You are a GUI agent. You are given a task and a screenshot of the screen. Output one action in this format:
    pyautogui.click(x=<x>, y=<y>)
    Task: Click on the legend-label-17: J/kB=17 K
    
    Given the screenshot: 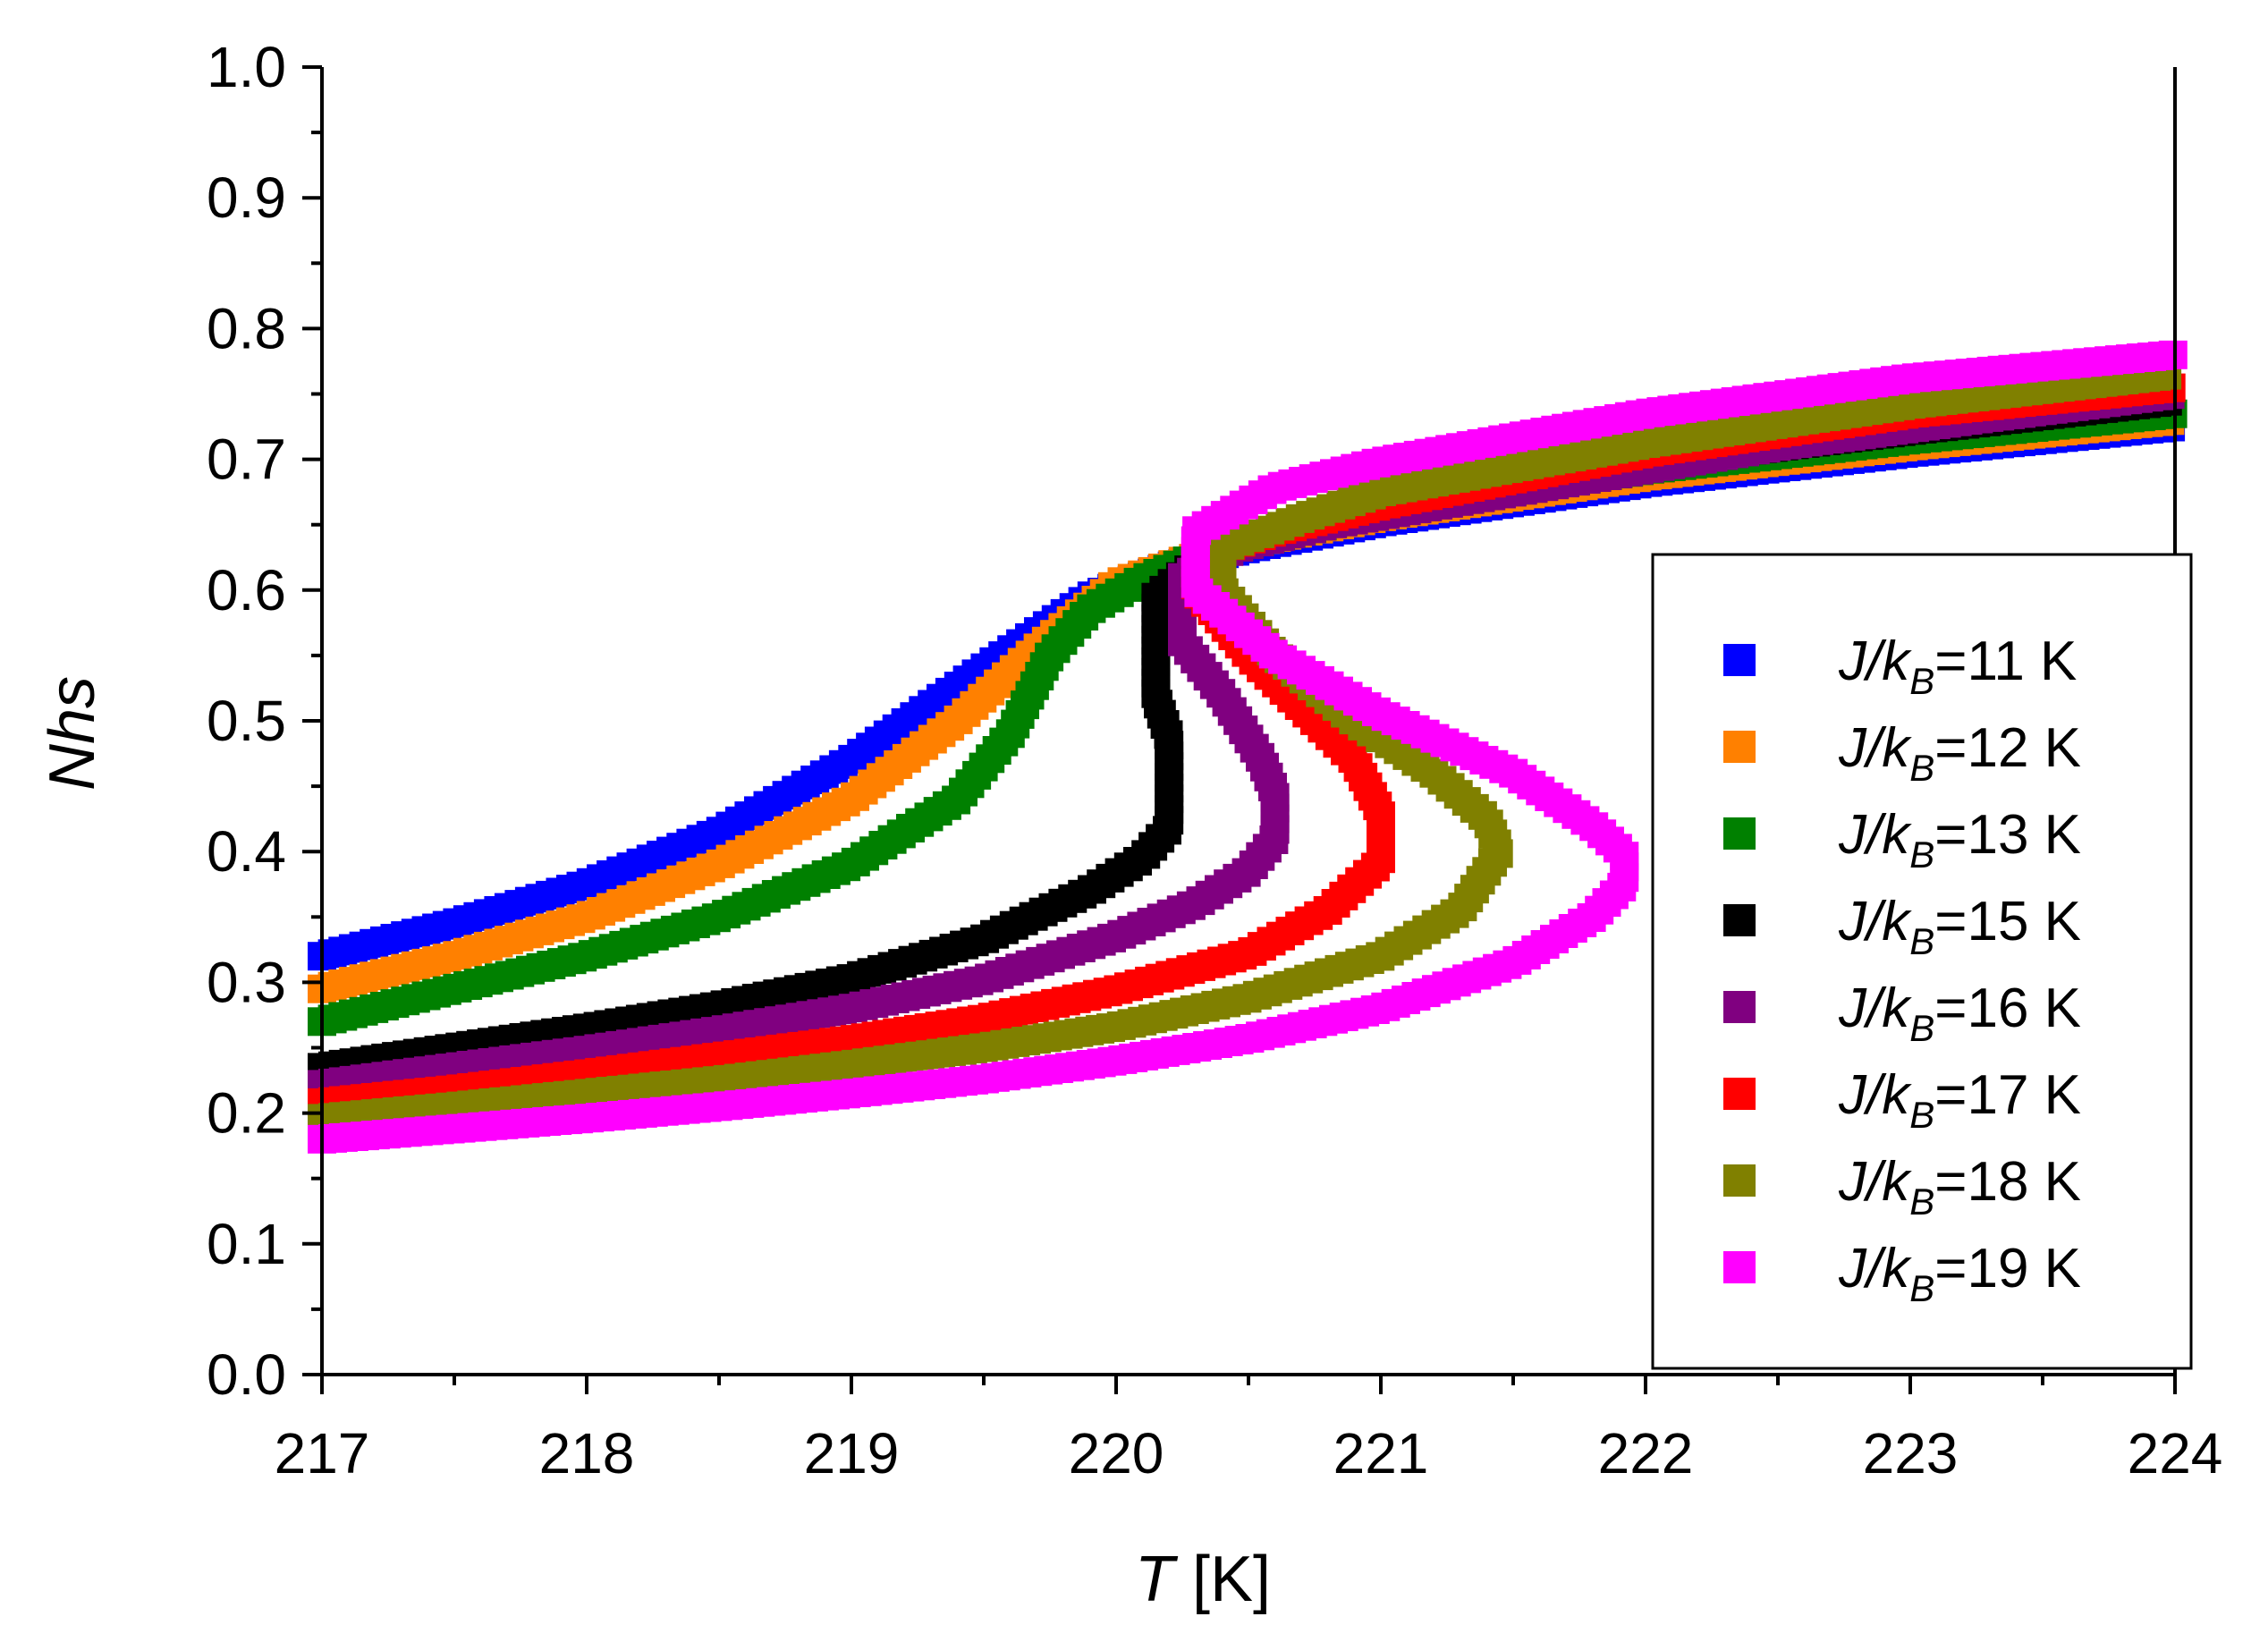 What is the action you would take?
    pyautogui.click(x=1959, y=1100)
    